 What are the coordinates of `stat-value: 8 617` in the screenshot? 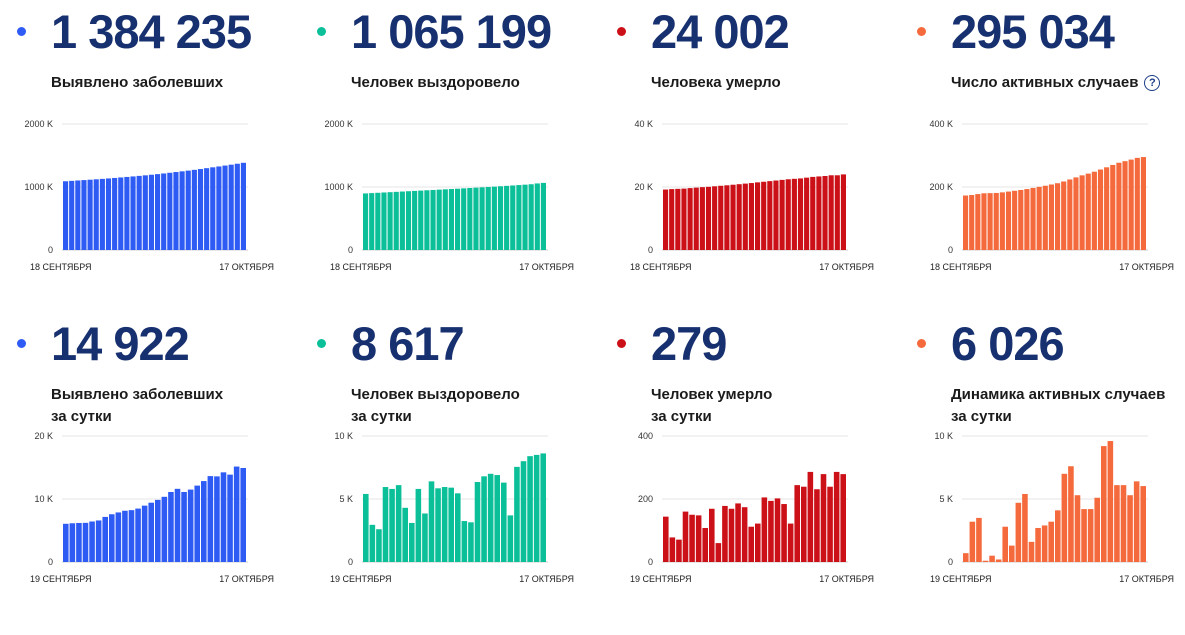 It's located at (408, 343).